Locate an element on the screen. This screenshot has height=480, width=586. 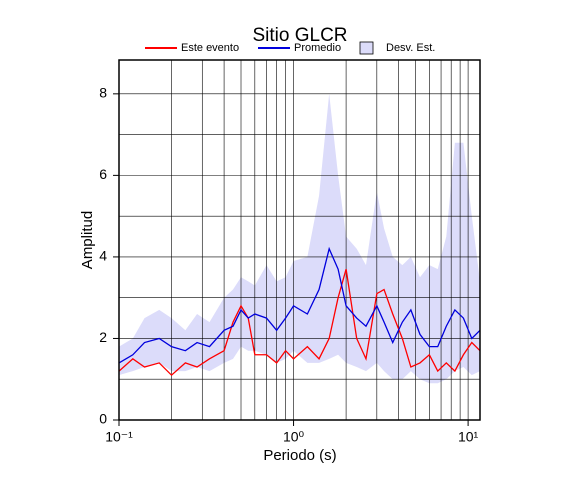
legend-label: Este evento is located at coordinates (210, 48).